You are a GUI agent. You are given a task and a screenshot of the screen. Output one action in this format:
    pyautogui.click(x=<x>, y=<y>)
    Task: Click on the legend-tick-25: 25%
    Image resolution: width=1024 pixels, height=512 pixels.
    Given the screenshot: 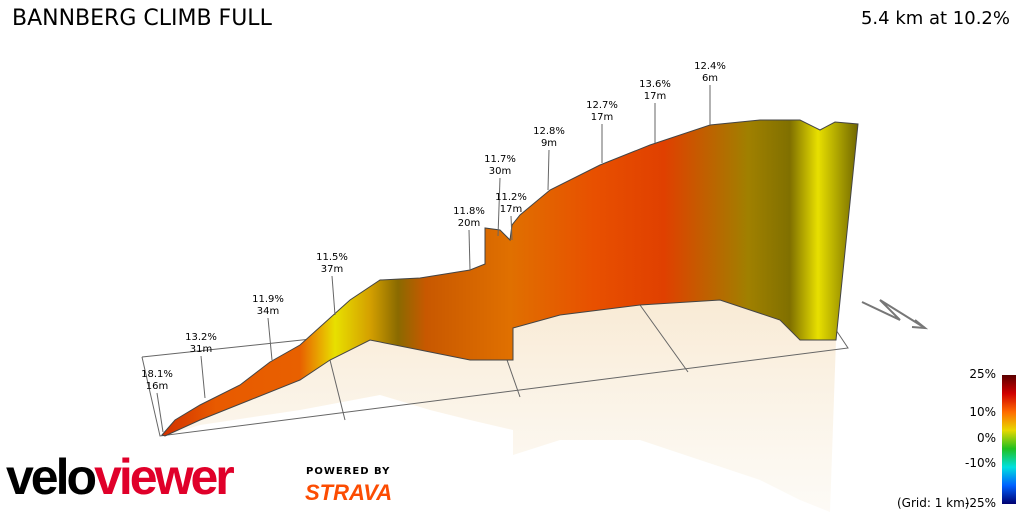 What is the action you would take?
    pyautogui.click(x=982, y=374)
    